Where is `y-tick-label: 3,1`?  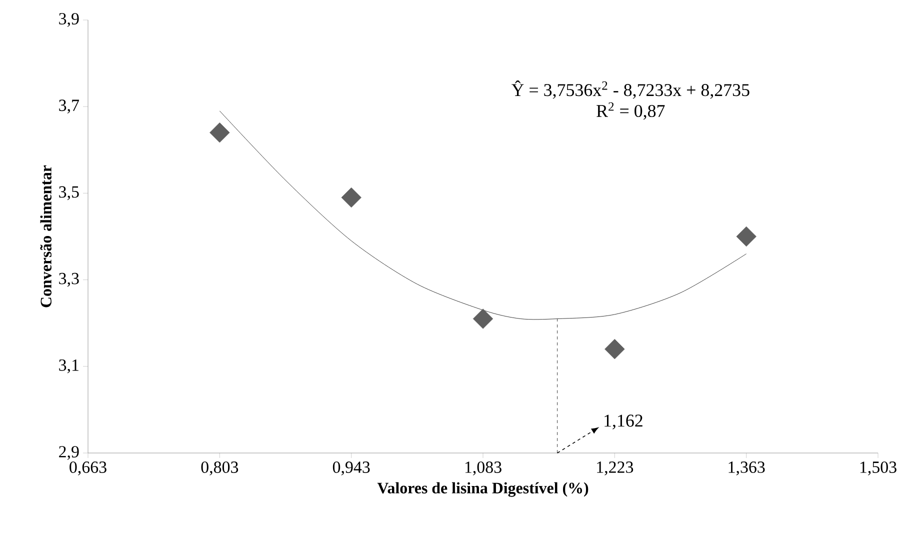
y-tick-label: 3,1 is located at coordinates (68, 366).